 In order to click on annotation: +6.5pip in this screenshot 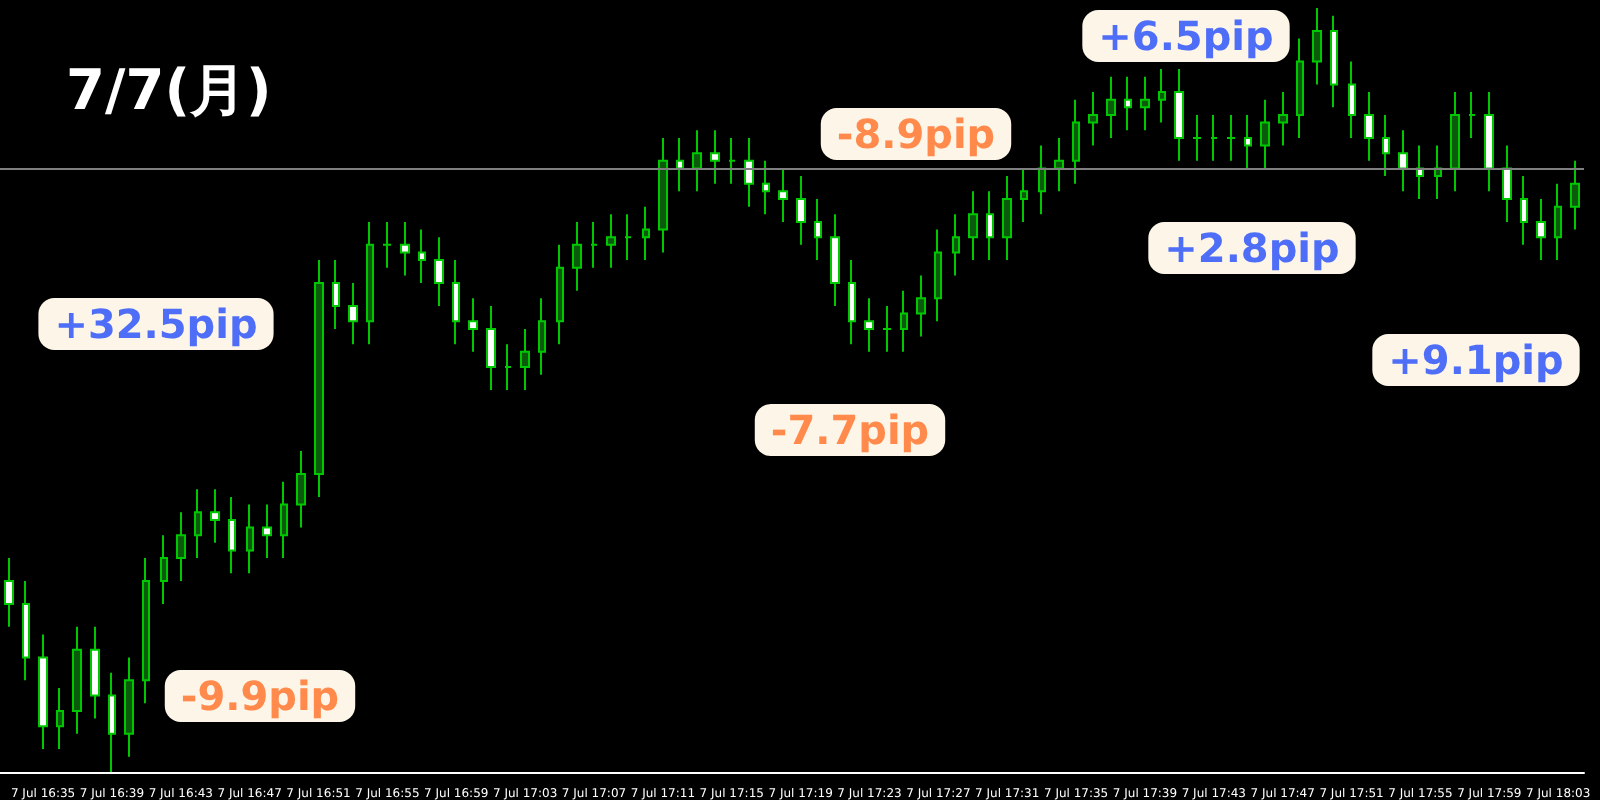, I will do `click(1186, 36)`.